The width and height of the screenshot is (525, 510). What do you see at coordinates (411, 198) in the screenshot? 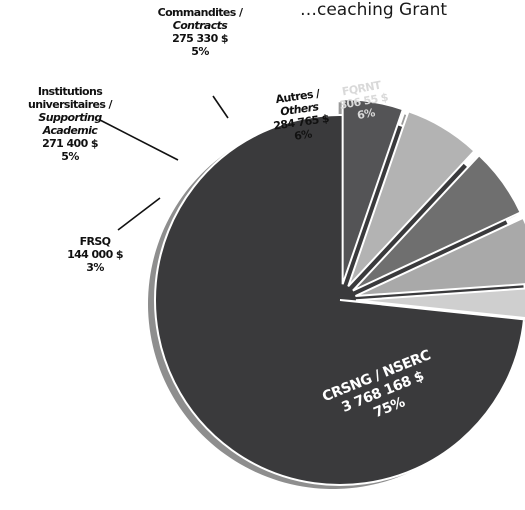
I see `pie-slice-autres` at bounding box center [411, 198].